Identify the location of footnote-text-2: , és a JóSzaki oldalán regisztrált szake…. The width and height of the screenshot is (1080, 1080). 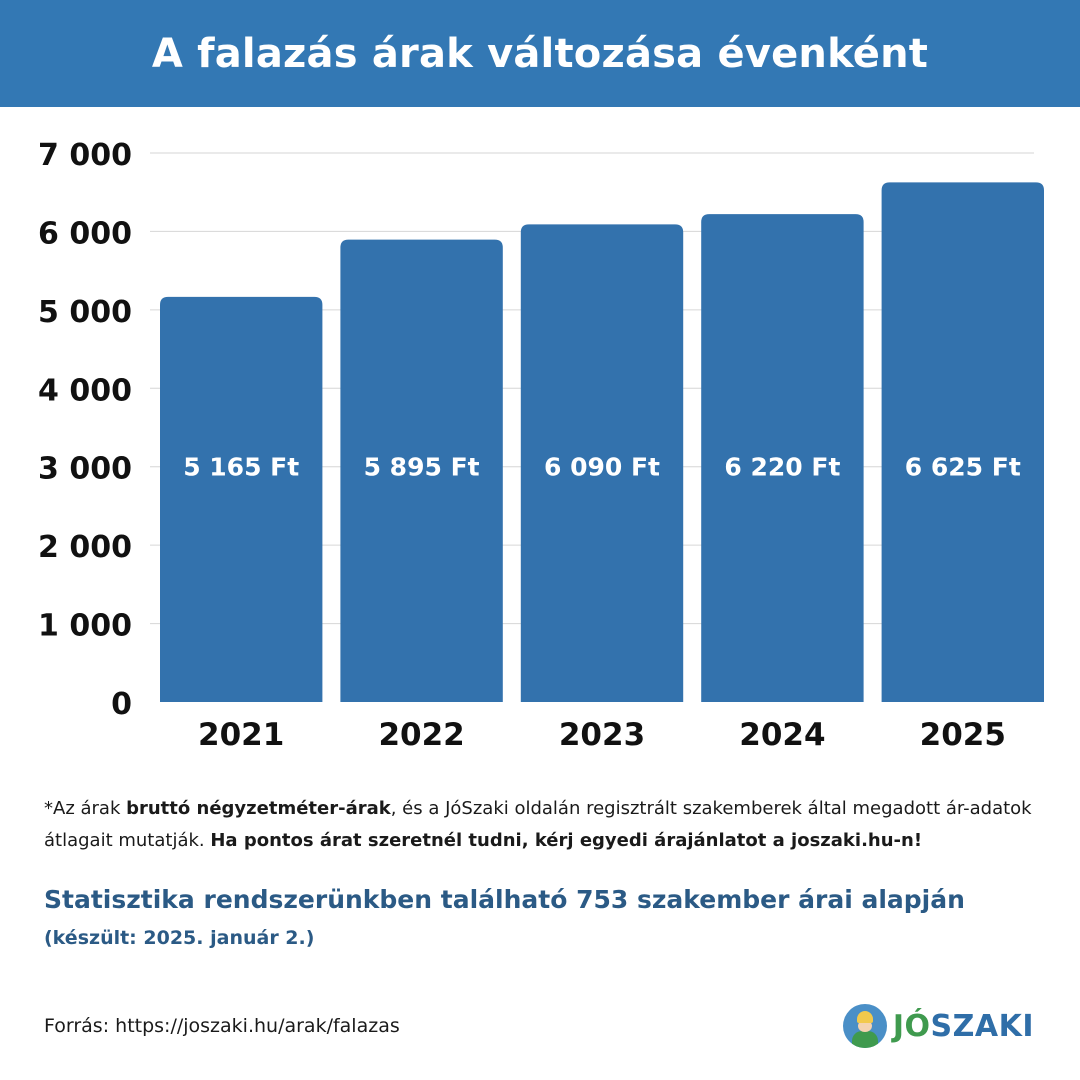
(538, 824).